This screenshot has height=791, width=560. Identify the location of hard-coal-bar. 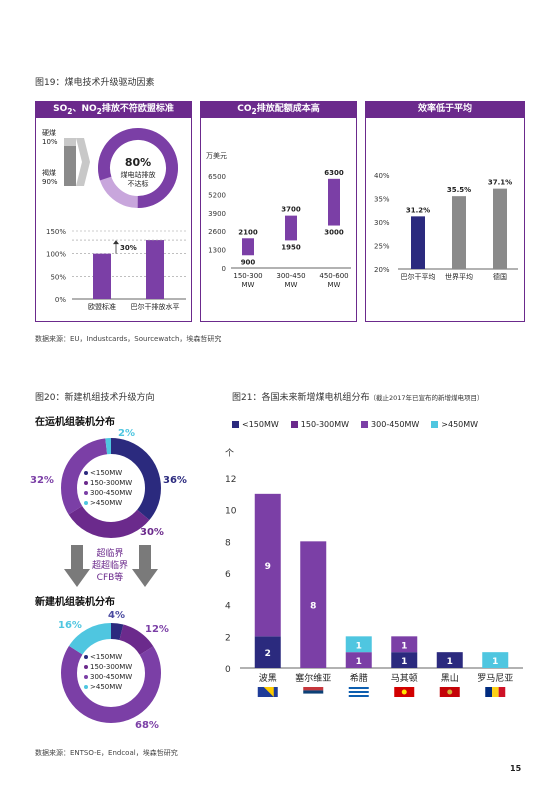
(70, 142).